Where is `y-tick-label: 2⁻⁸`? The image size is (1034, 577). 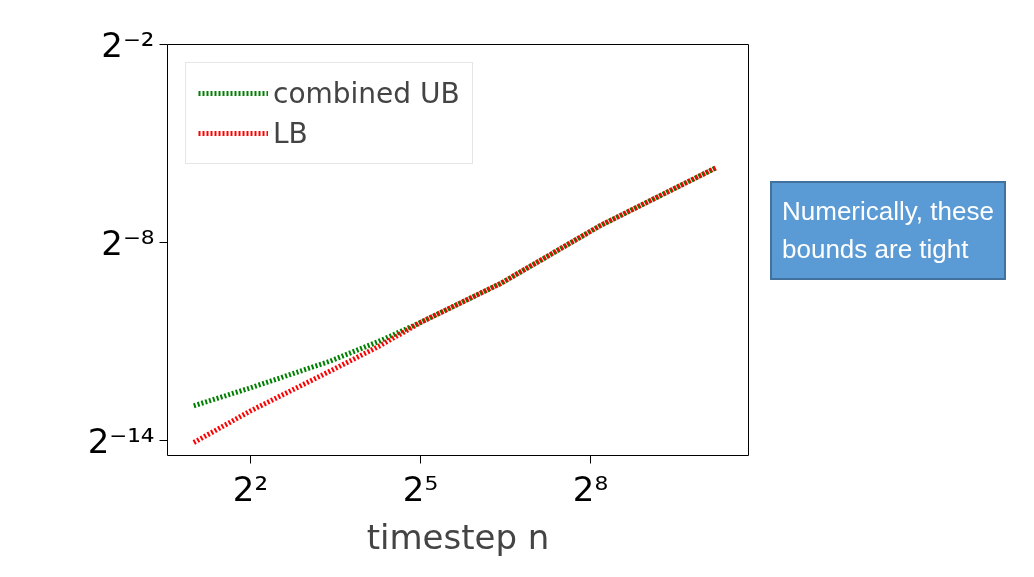 y-tick-label: 2⁻⁸ is located at coordinates (128, 242).